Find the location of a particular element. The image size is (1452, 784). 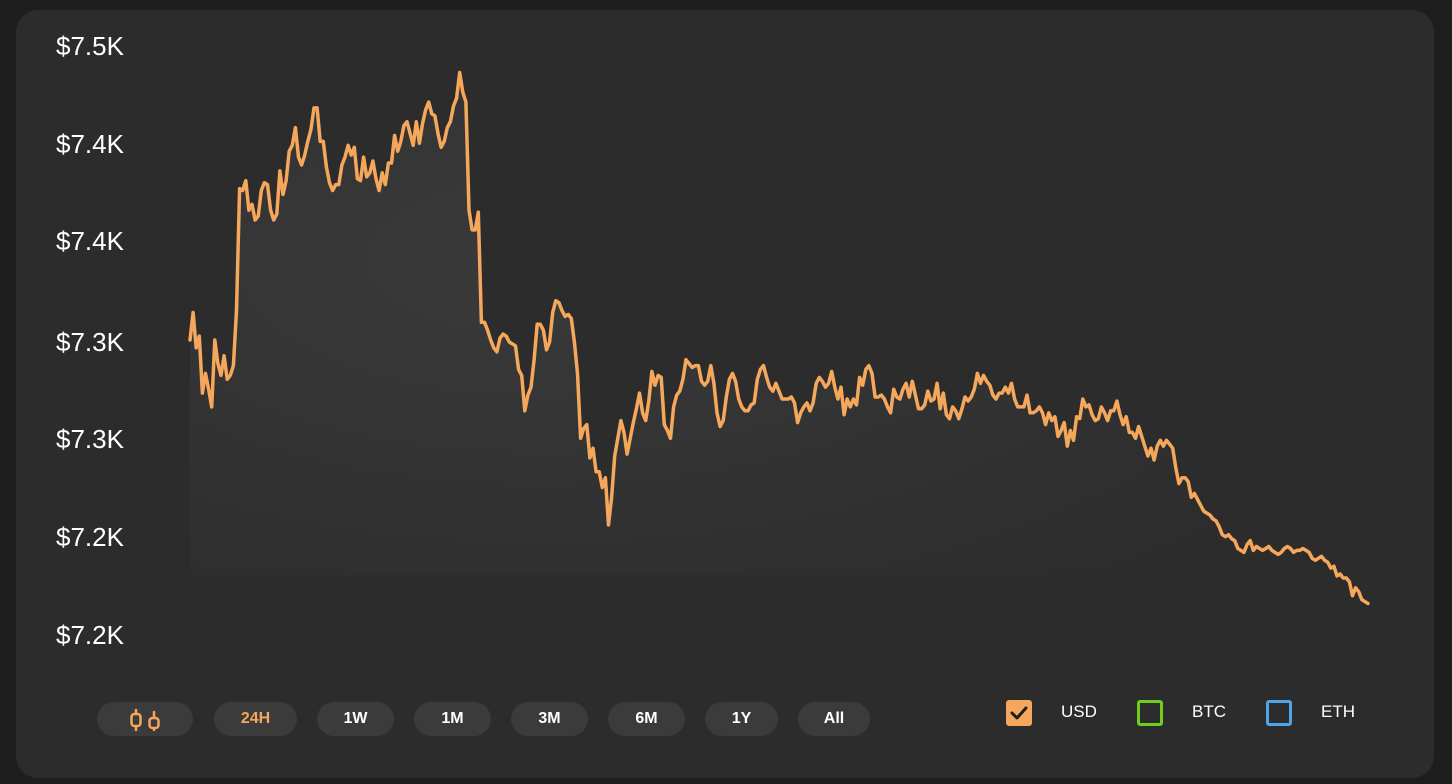

range-button-1m: 1M is located at coordinates (452, 719).